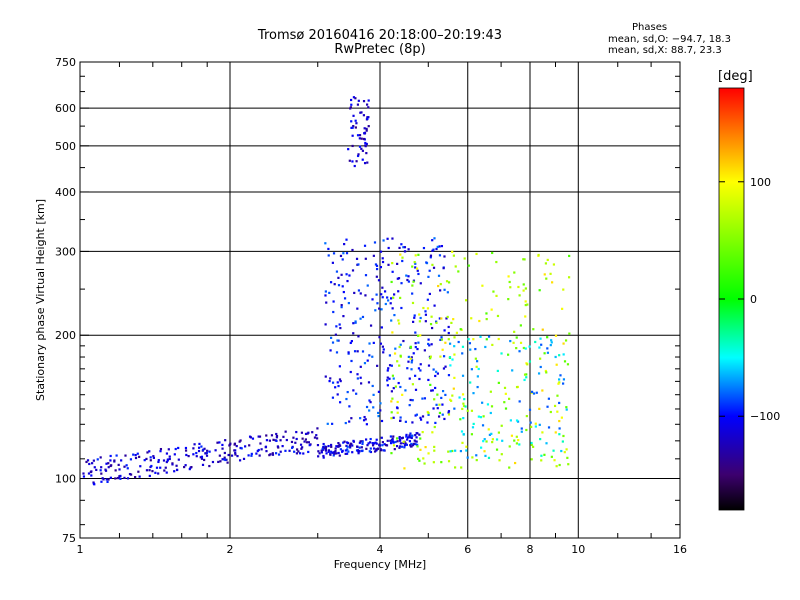 This screenshot has width=800, height=600. Describe the element at coordinates (65, 146) in the screenshot. I see `y-tick-label: 500` at that location.